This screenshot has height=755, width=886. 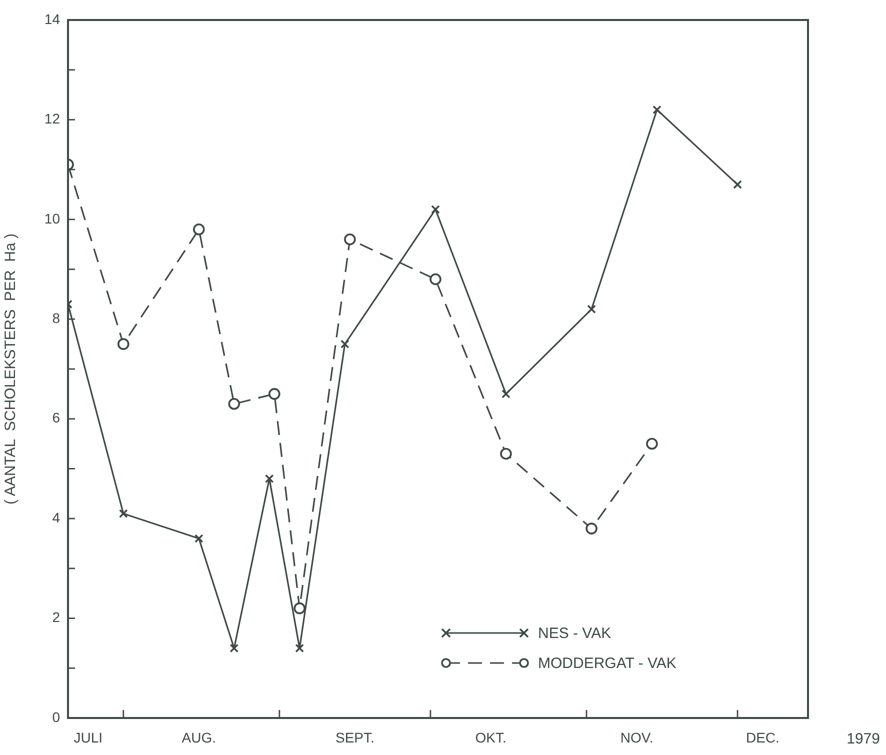 What do you see at coordinates (52, 118) in the screenshot?
I see `y-tick-label: 12` at bounding box center [52, 118].